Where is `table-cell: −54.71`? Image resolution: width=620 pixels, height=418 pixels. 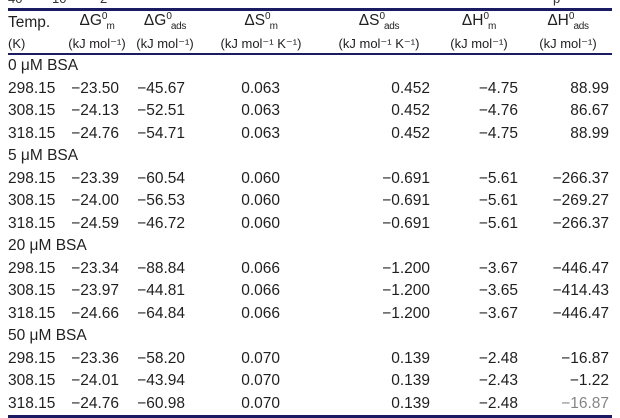 table-cell: −54.71 is located at coordinates (161, 133).